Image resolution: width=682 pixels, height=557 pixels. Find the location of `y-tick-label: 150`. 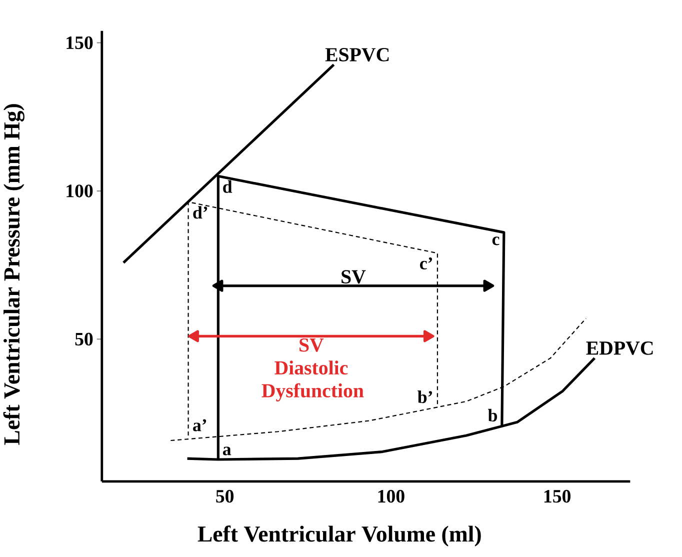

y-tick-label: 150 is located at coordinates (79, 43).